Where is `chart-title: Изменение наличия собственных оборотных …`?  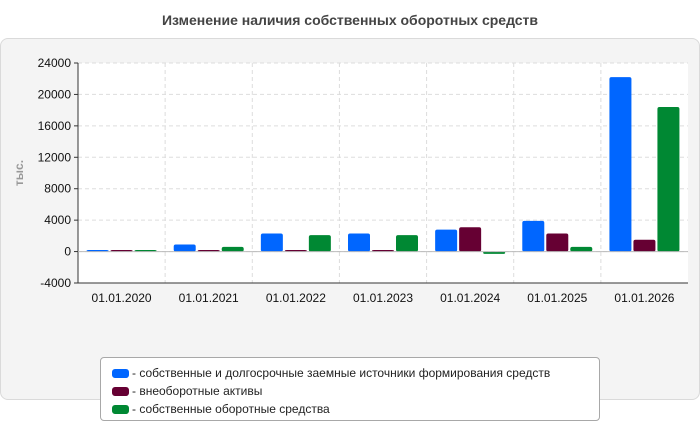
chart-title: Изменение наличия собственных оборотных … is located at coordinates (350, 20).